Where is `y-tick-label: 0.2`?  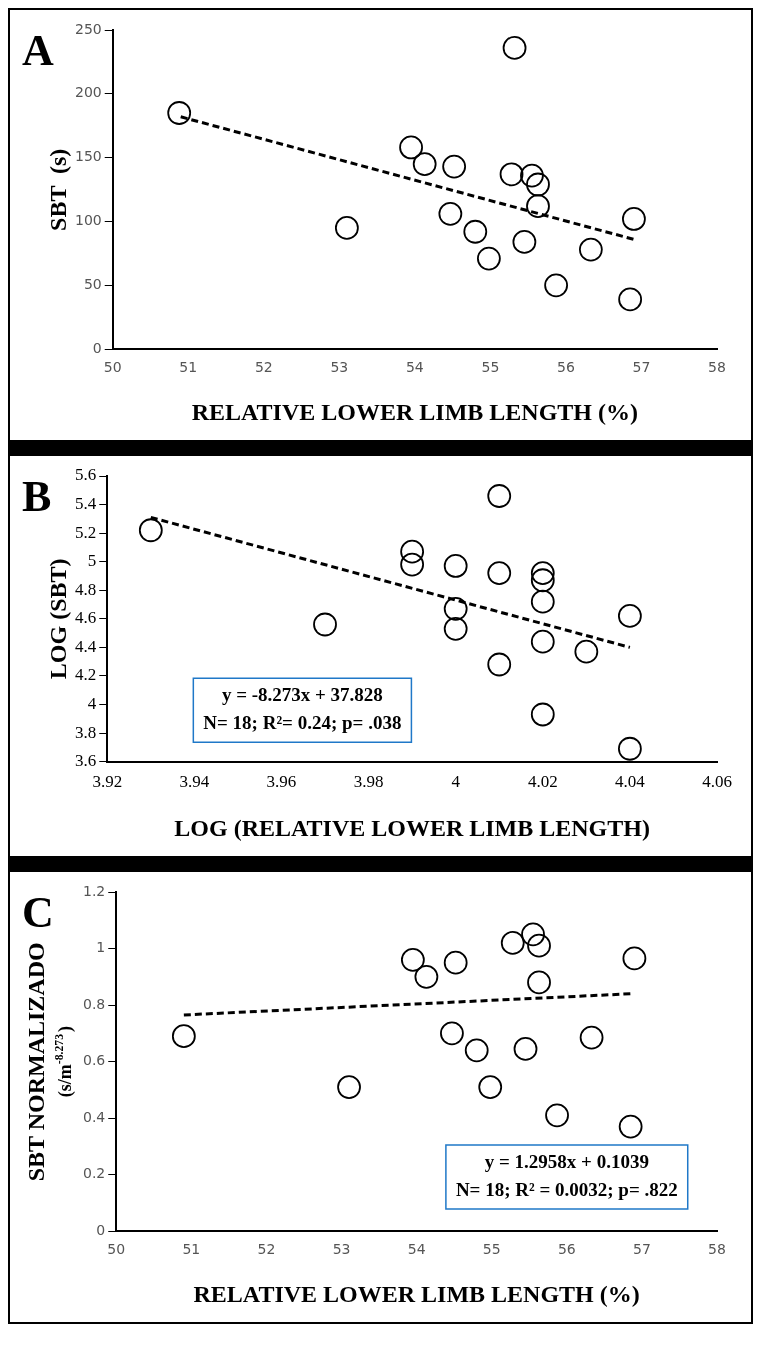
y-tick-label: 0.2 is located at coordinates (94, 1173).